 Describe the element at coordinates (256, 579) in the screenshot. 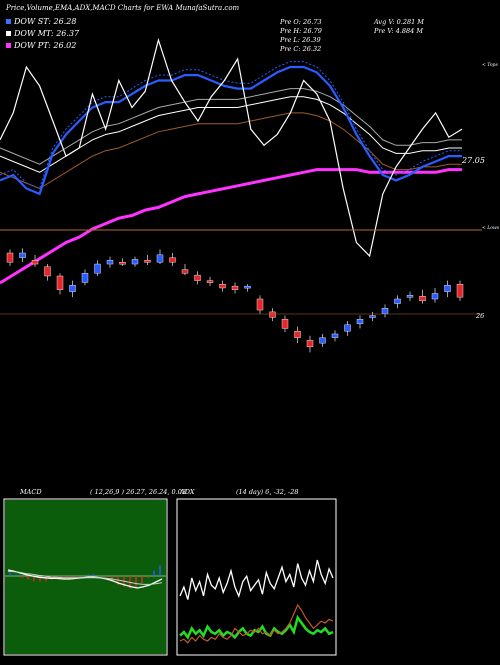

I see `adx-di-plus-line` at that location.